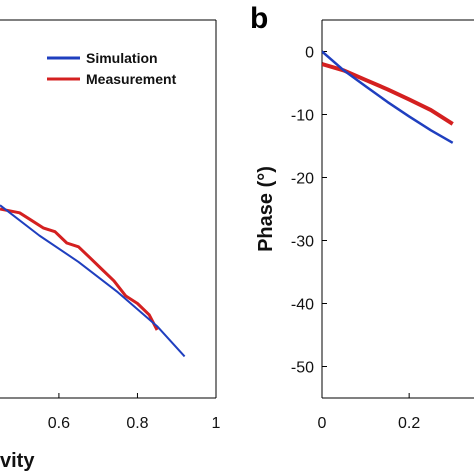 The image size is (474, 474). What do you see at coordinates (409, 423) in the screenshot?
I see `panel-b-x-tick-label: 0.2` at bounding box center [409, 423].